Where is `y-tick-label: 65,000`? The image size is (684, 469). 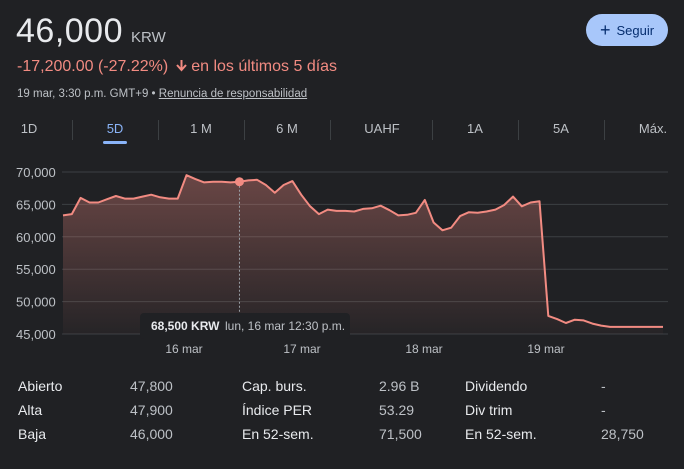 y-tick-label: 65,000 is located at coordinates (36, 204).